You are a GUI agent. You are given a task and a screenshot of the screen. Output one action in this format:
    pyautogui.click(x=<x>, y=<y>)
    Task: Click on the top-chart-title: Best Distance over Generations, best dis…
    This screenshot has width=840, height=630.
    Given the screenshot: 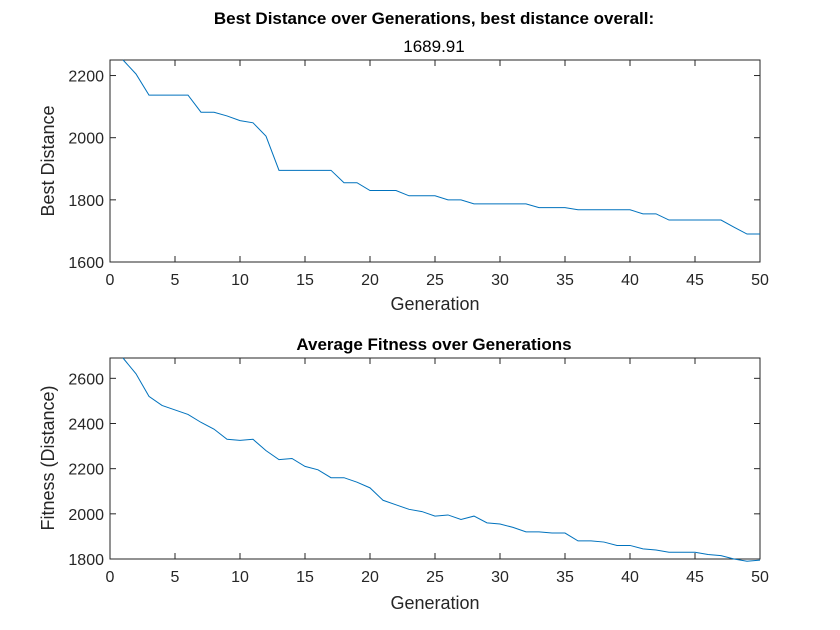 What is the action you would take?
    pyautogui.click(x=434, y=18)
    